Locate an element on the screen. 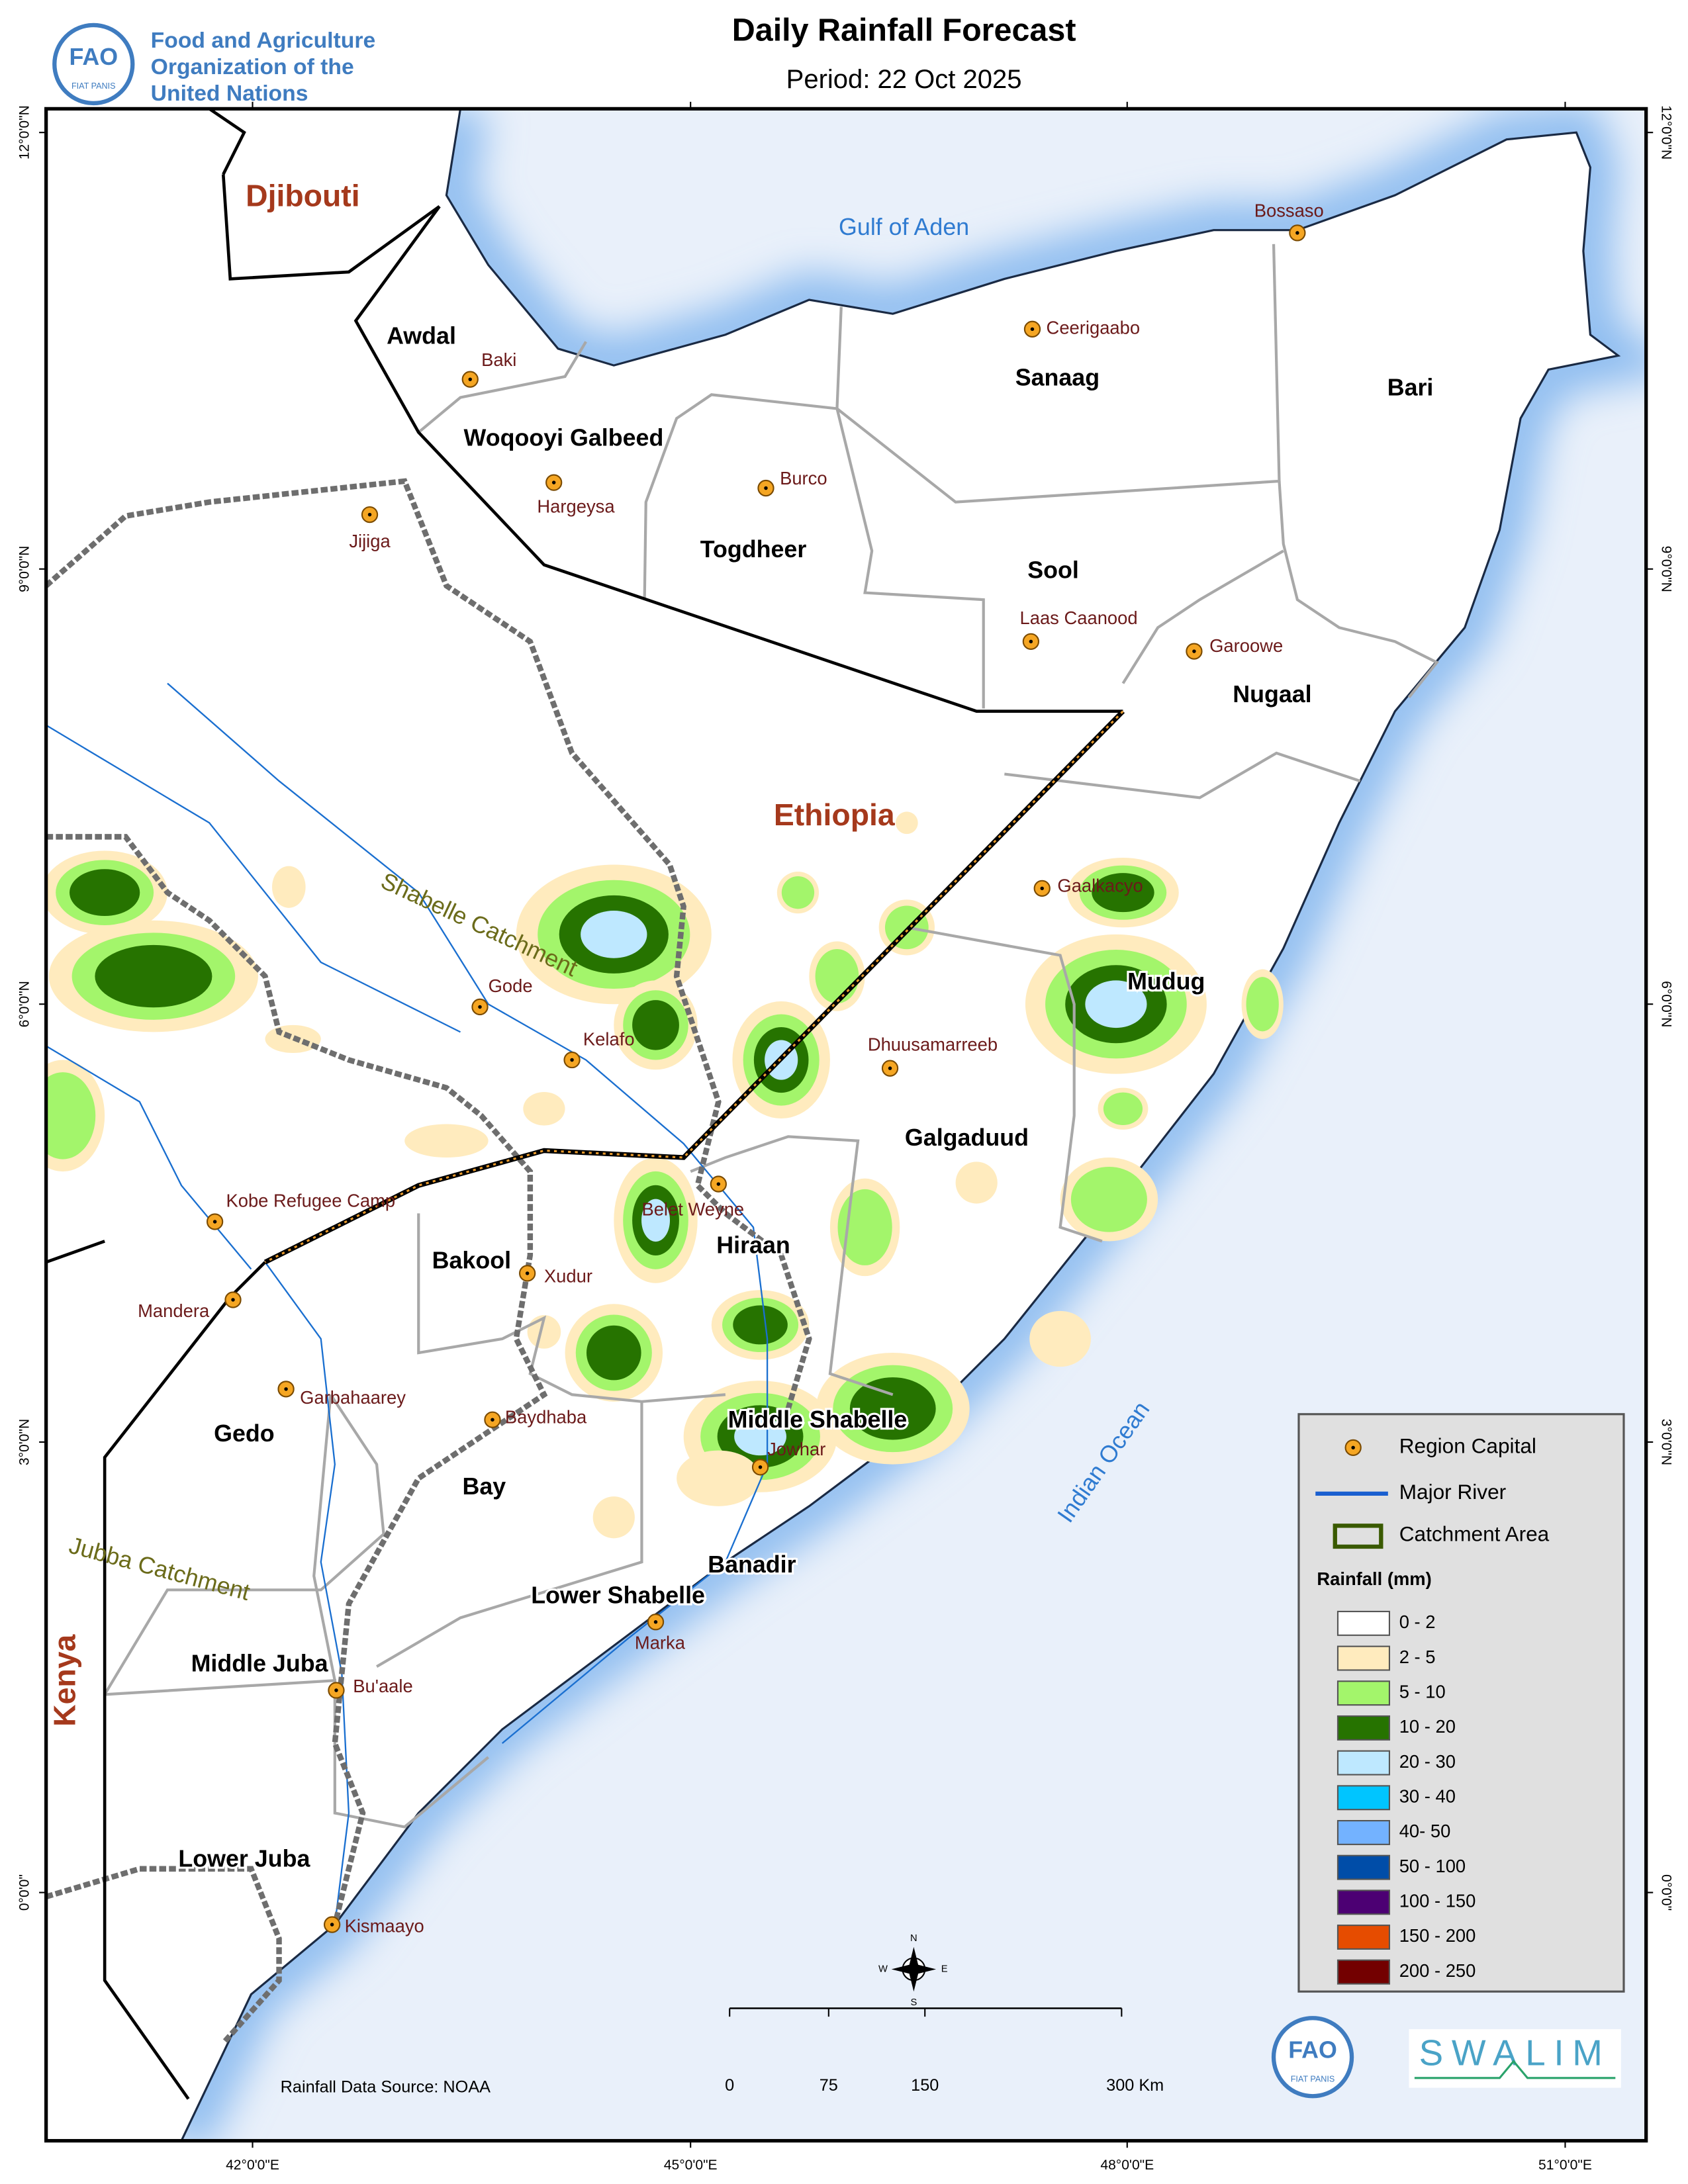  swalim-logo-line is located at coordinates (1515, 2069).